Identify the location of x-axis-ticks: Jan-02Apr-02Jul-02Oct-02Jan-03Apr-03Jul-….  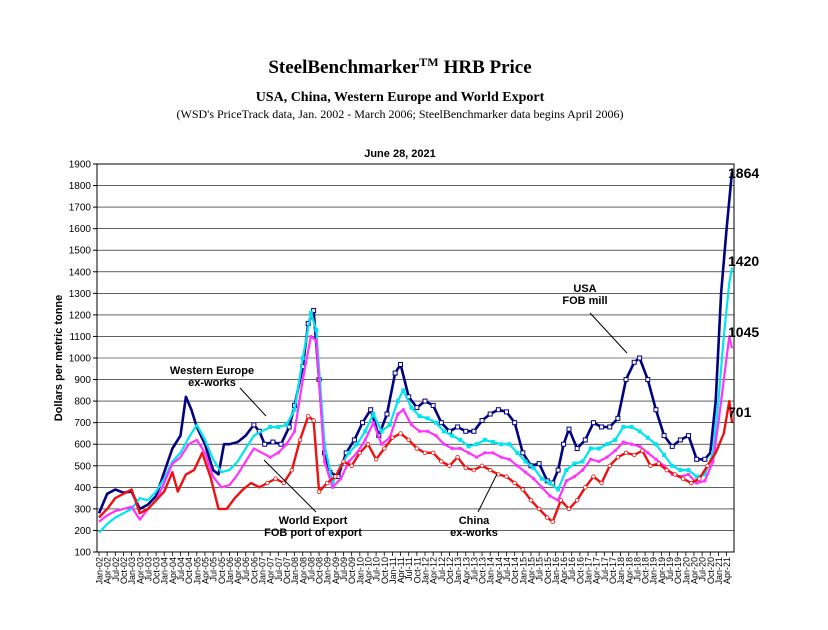
(413, 568).